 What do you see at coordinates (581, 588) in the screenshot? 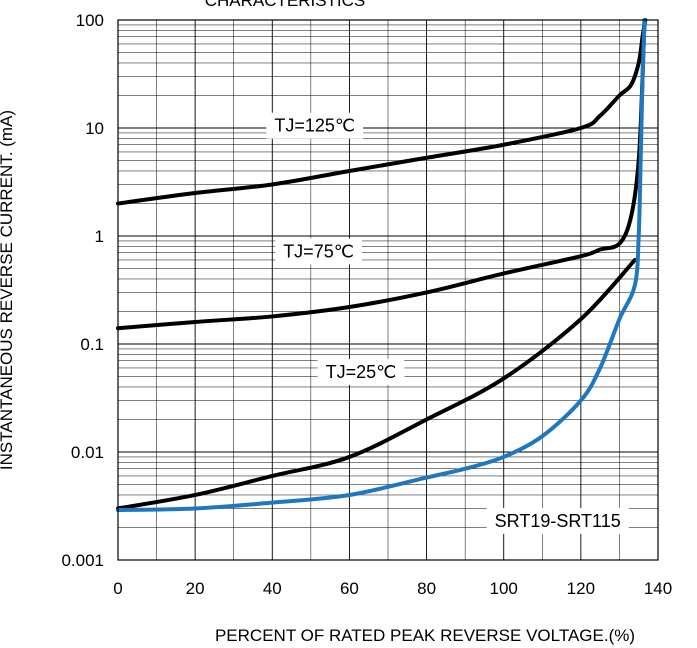
I see `x-tick-label: 120` at bounding box center [581, 588].